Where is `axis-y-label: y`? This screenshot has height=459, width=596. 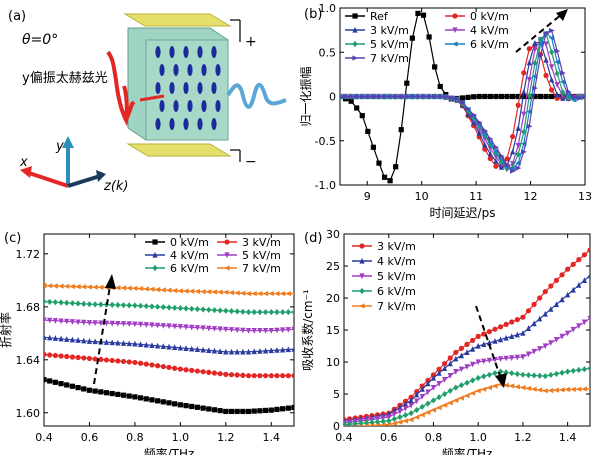
axis-y-label: y is located at coordinates (59, 146).